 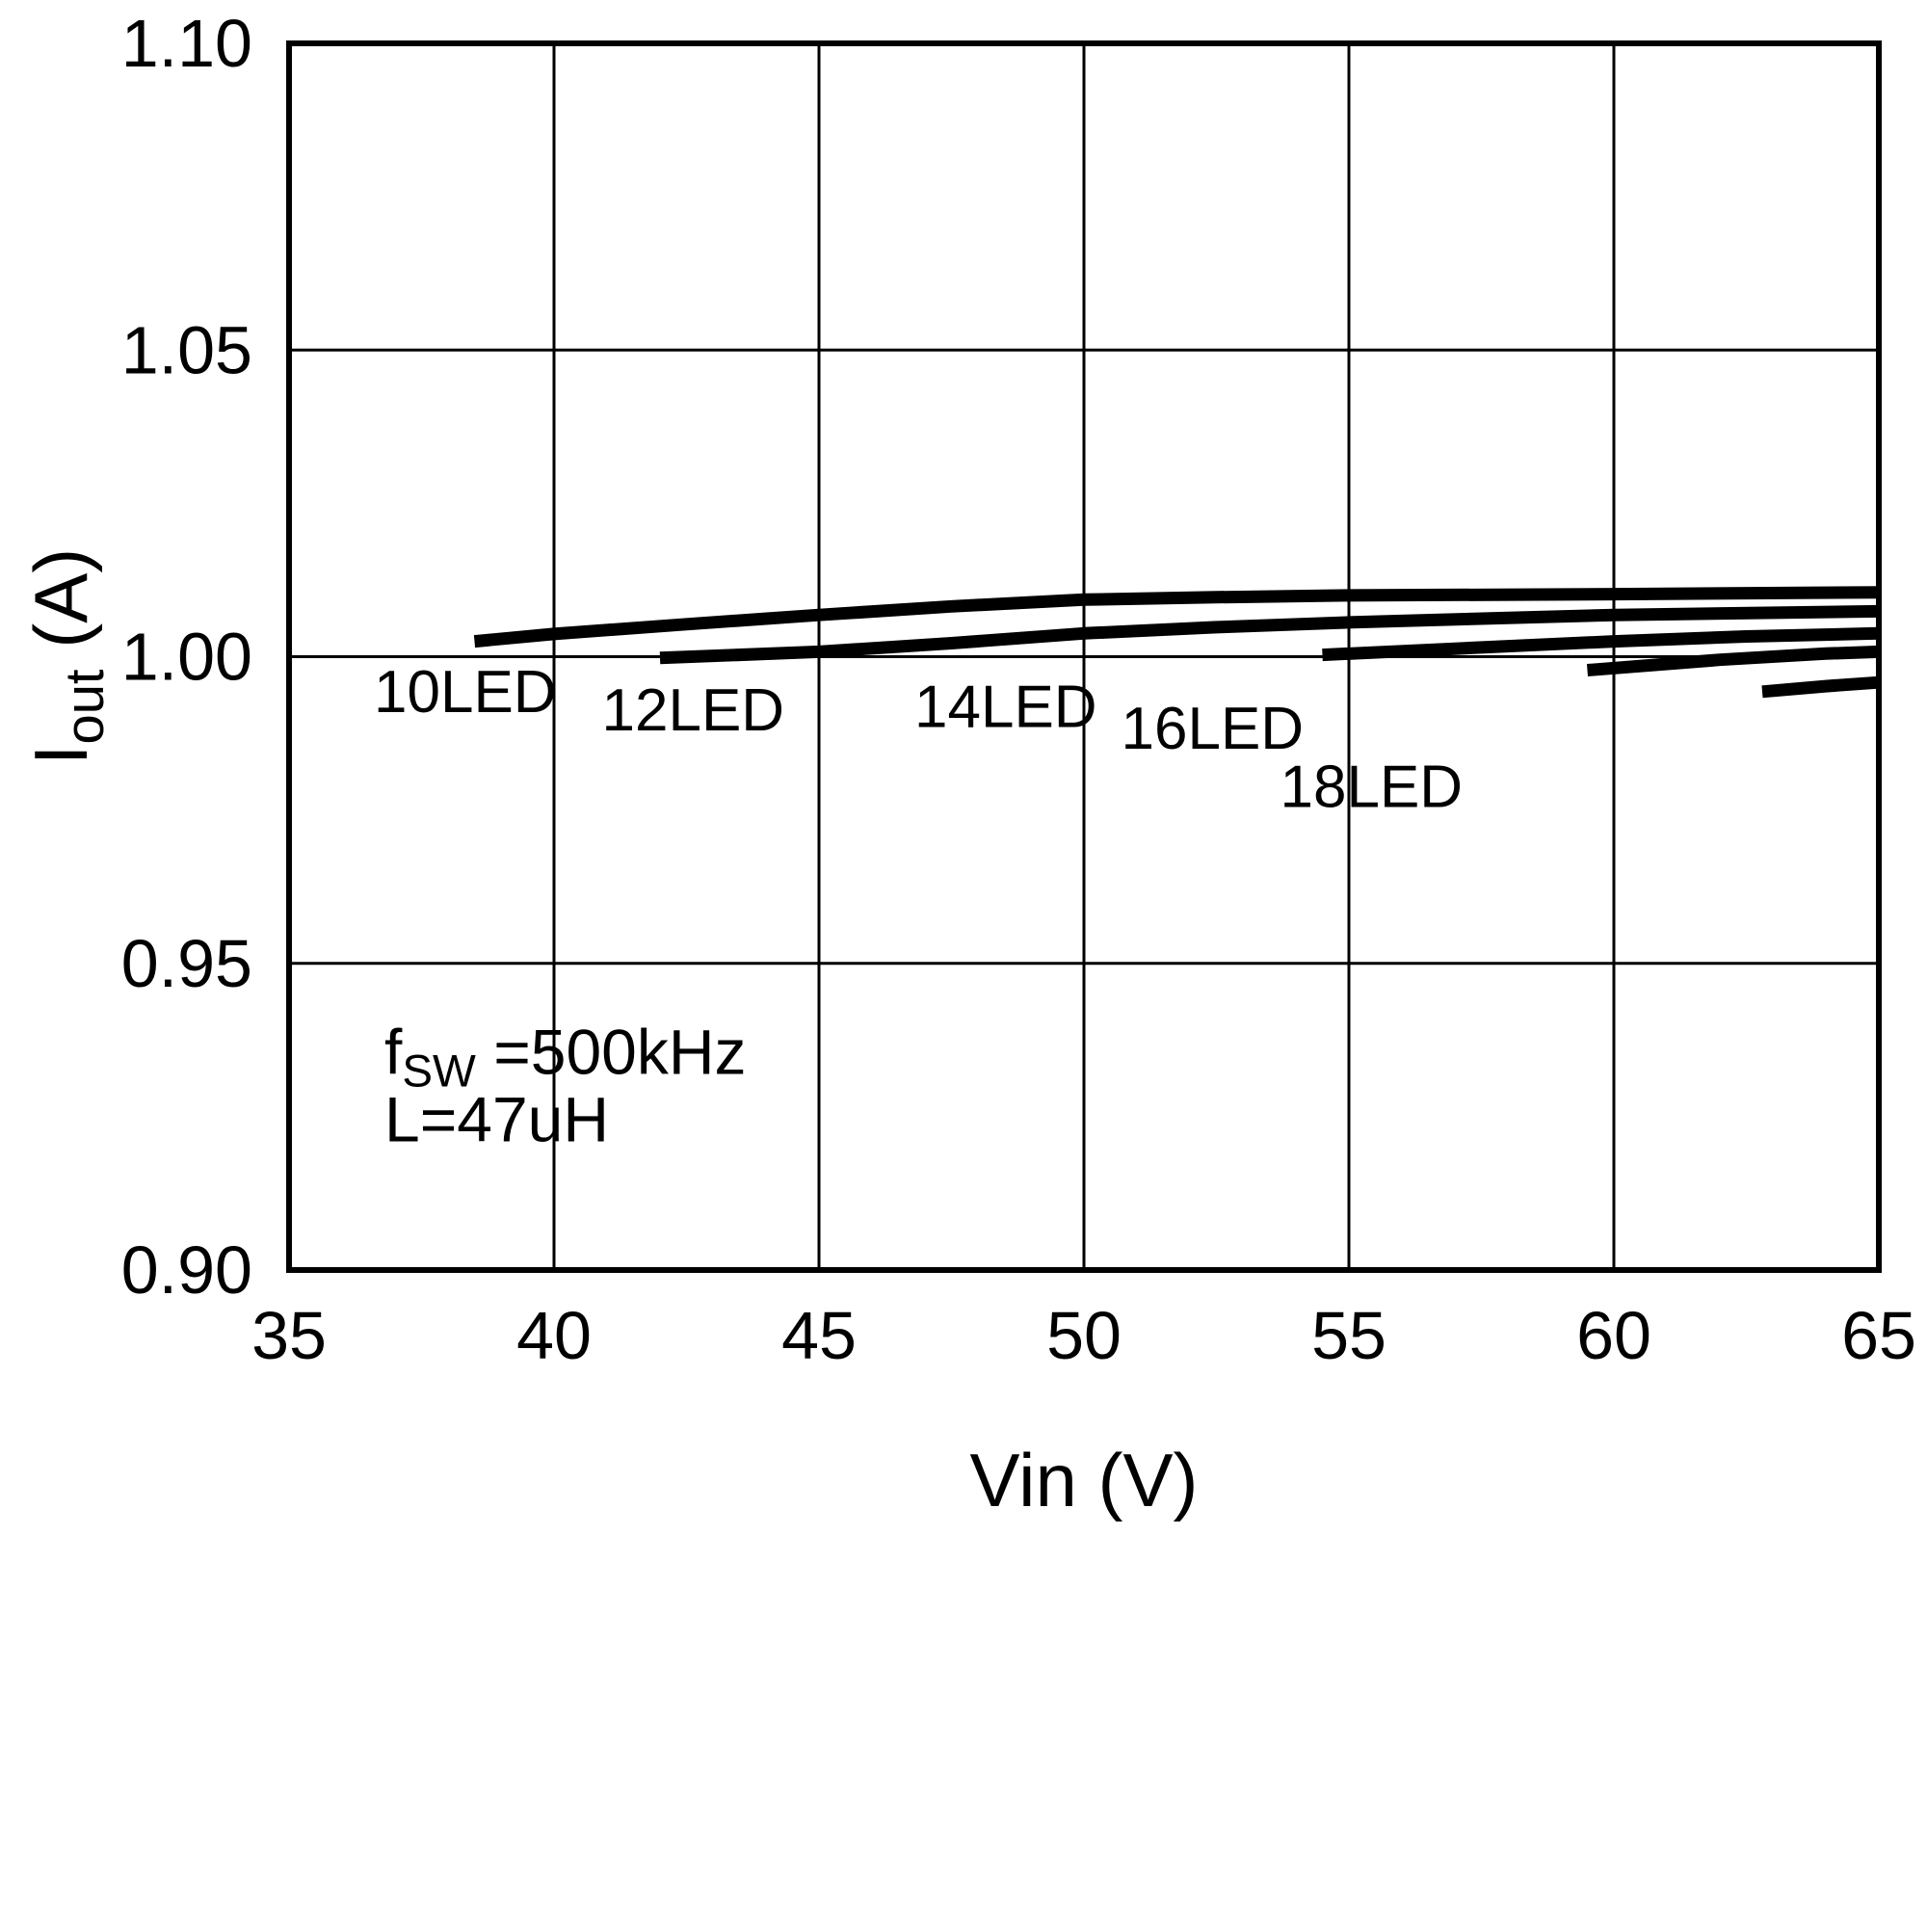 What do you see at coordinates (1270, 634) in the screenshot?
I see `series-line-12LED` at bounding box center [1270, 634].